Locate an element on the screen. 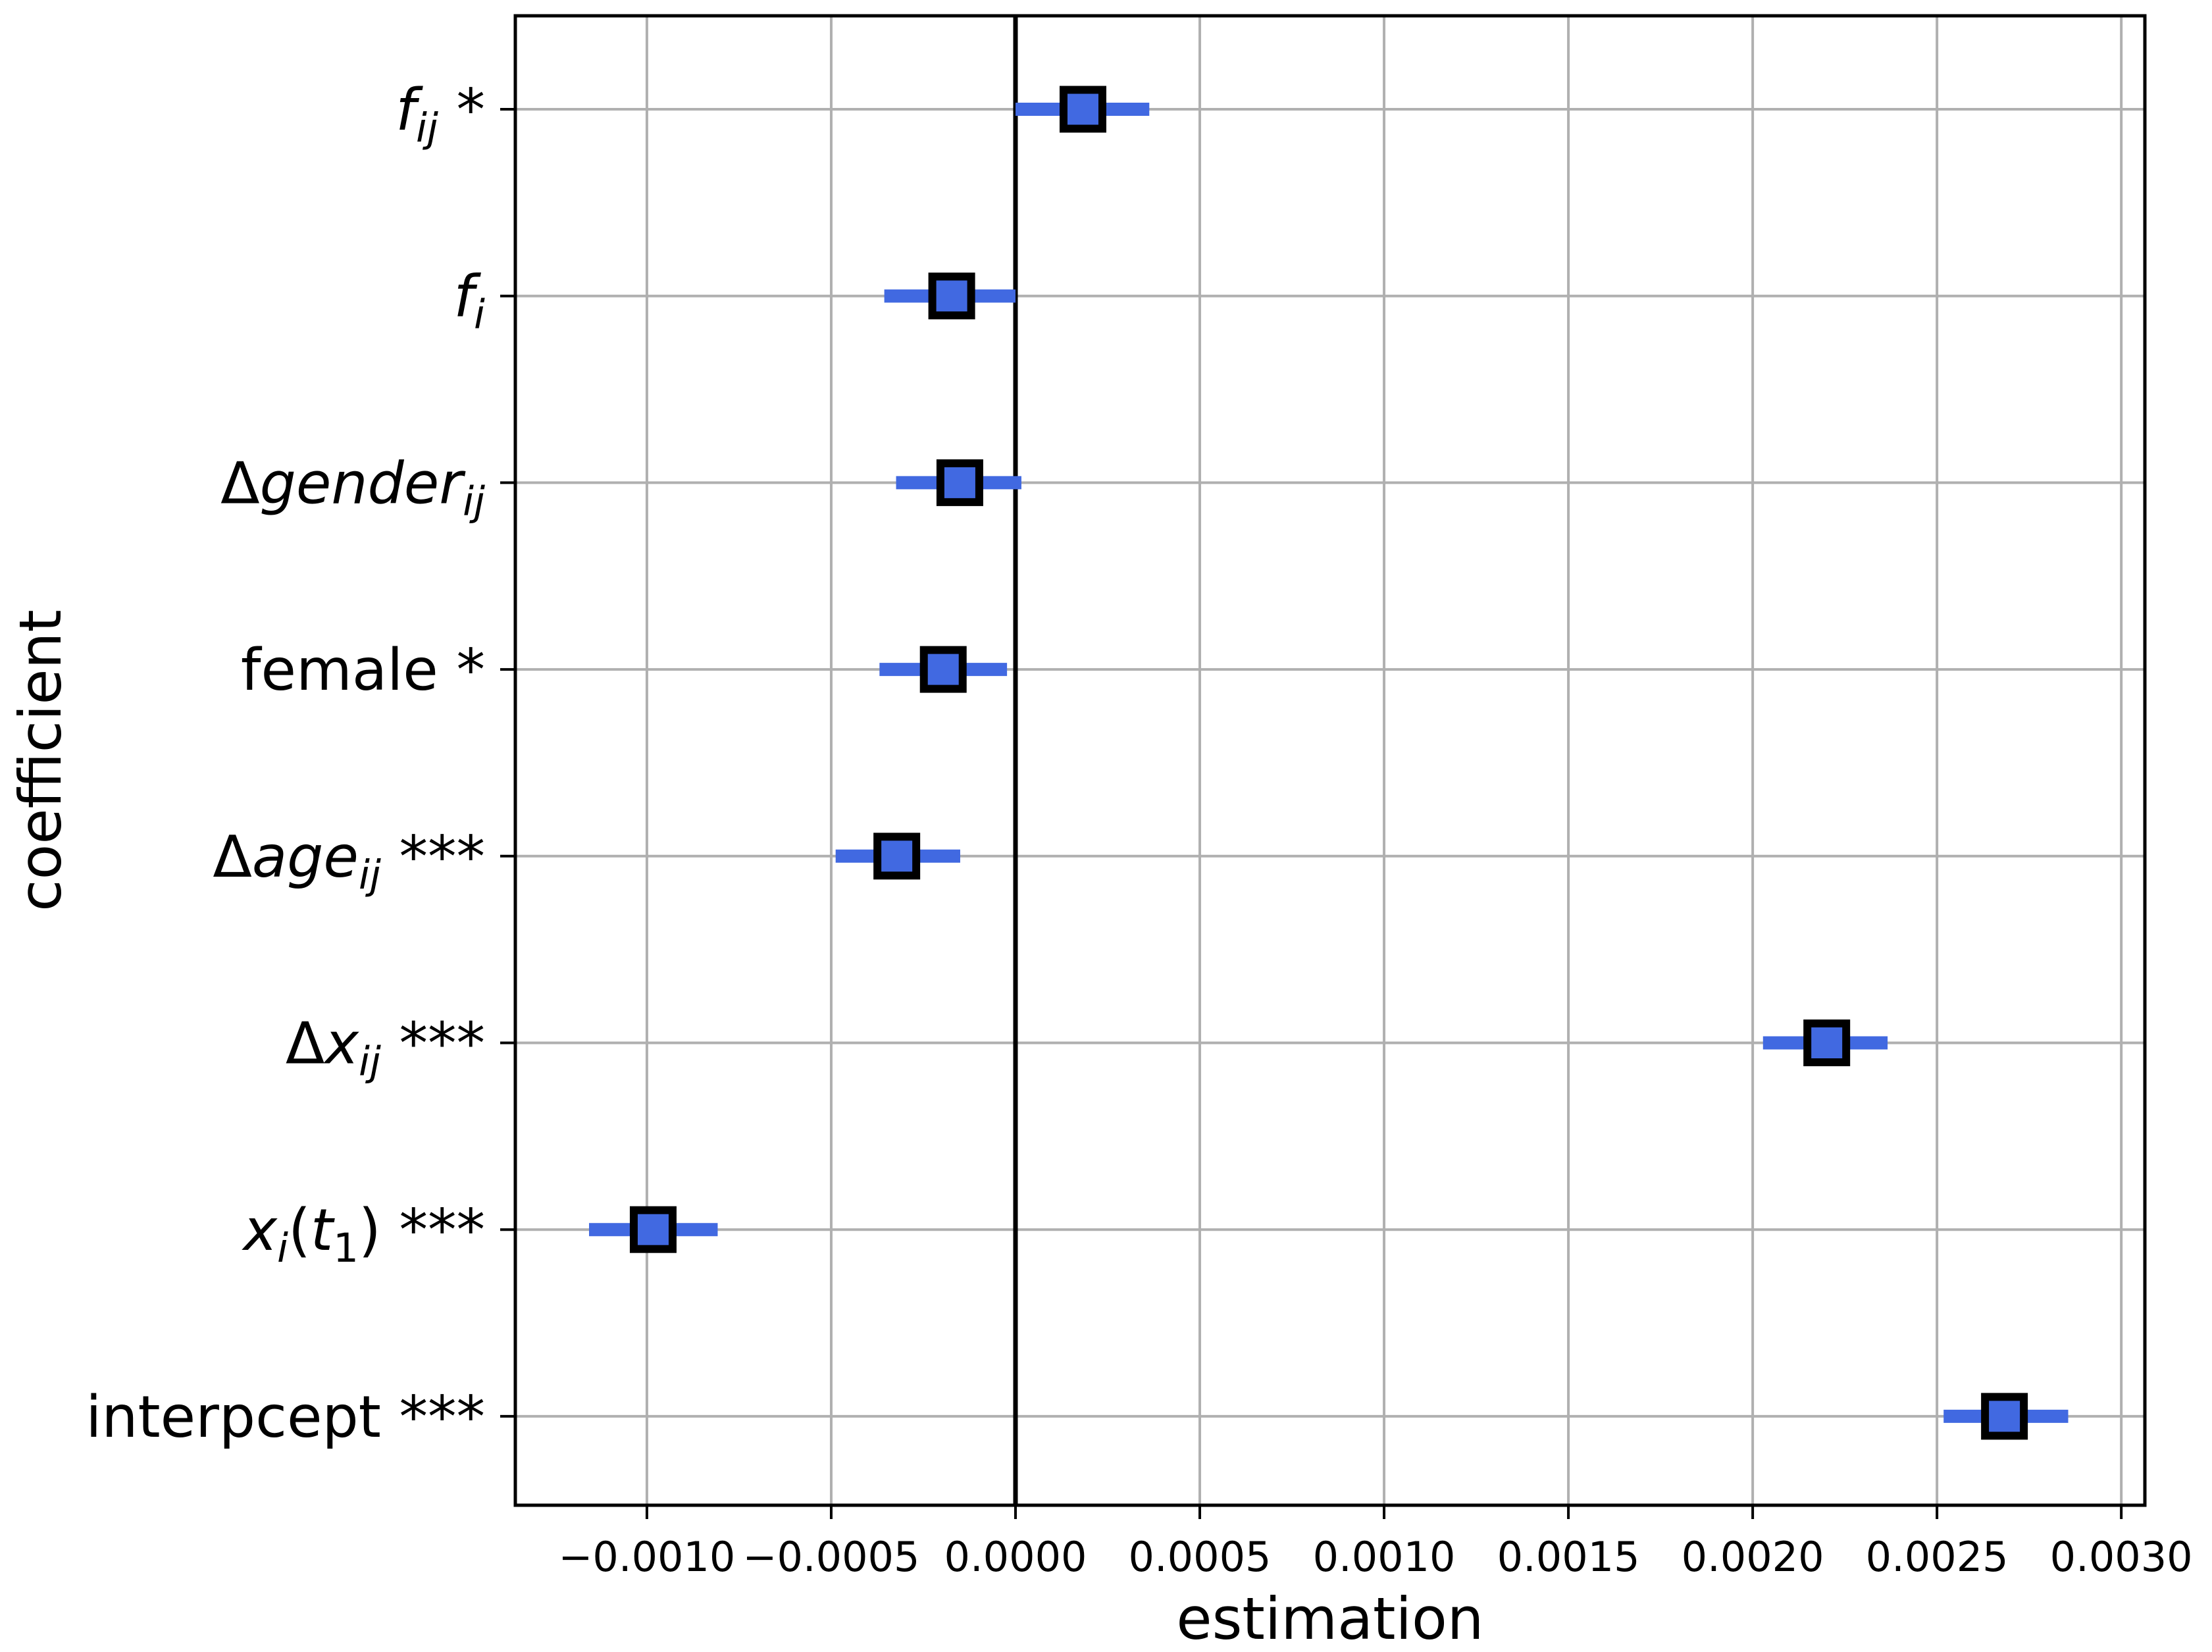 The width and height of the screenshot is (2212, 1652). y-tick-label: Δgenderij is located at coordinates (352, 487).